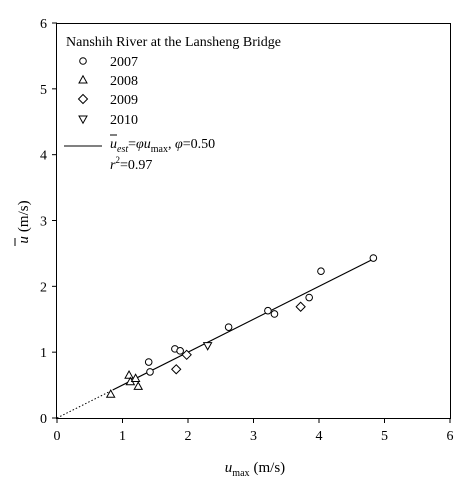  What do you see at coordinates (54, 220) in the screenshot?
I see `y-axis-ticks` at bounding box center [54, 220].